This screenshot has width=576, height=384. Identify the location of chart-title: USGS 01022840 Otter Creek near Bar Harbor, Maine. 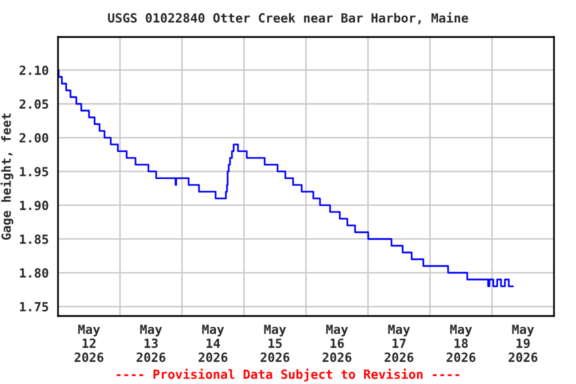
(288, 18).